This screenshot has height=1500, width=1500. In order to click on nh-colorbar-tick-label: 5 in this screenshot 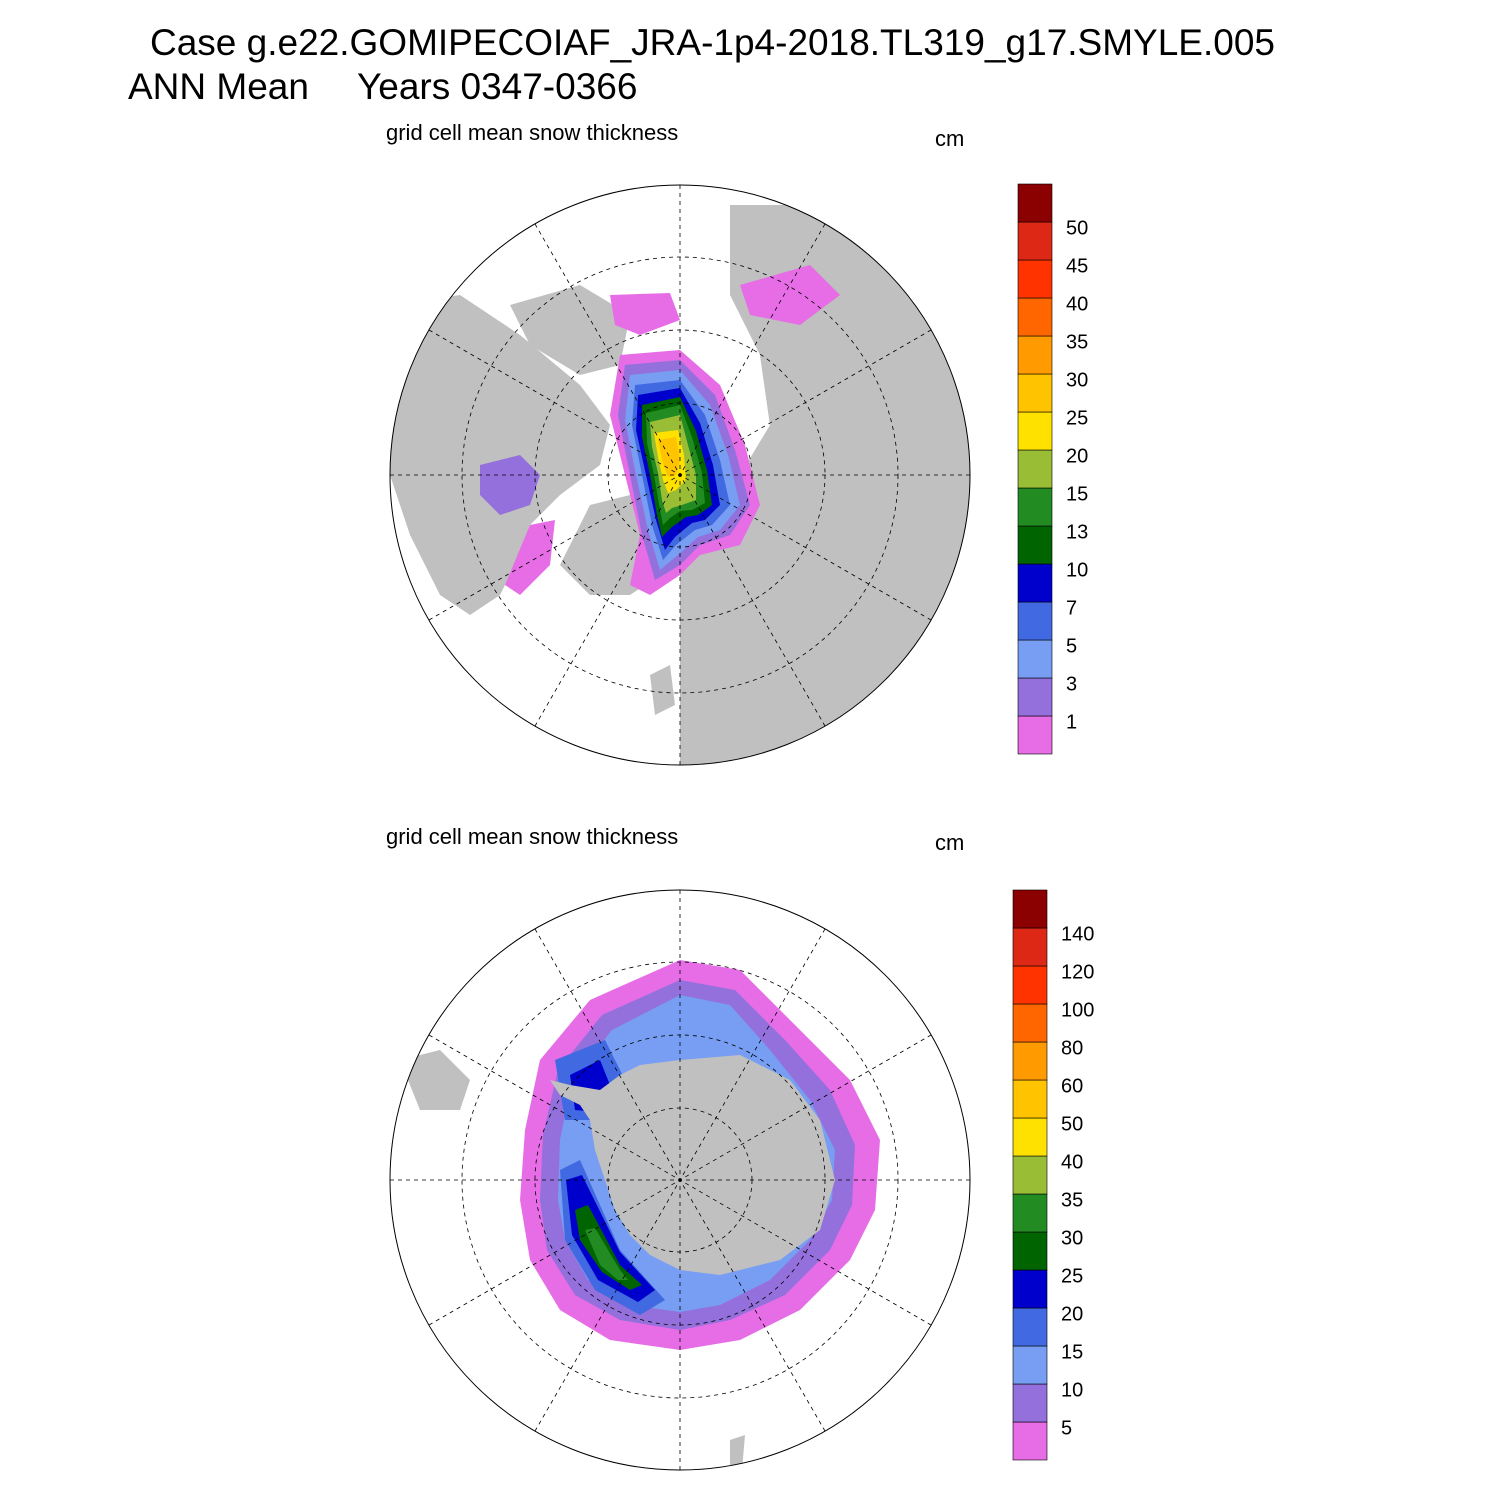, I will do `click(1071, 646)`.